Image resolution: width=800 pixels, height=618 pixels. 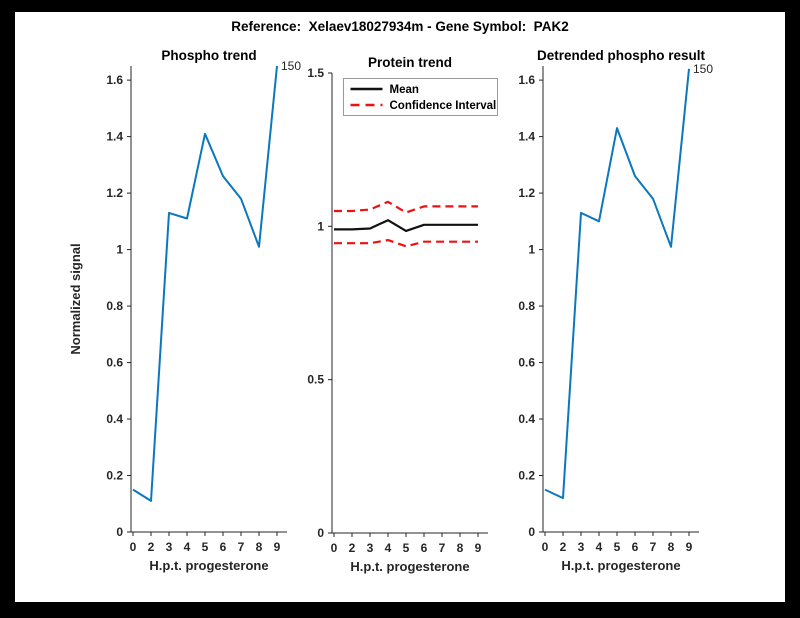 What do you see at coordinates (315, 73) in the screenshot?
I see `y-tick-label: 1.5` at bounding box center [315, 73].